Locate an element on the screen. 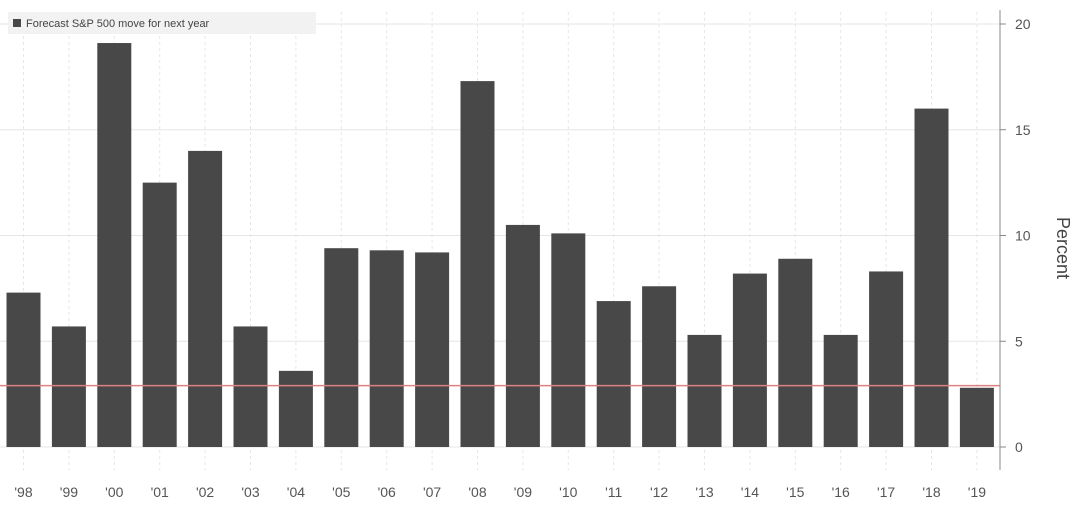  y-tick-label: 15 is located at coordinates (1023, 130).